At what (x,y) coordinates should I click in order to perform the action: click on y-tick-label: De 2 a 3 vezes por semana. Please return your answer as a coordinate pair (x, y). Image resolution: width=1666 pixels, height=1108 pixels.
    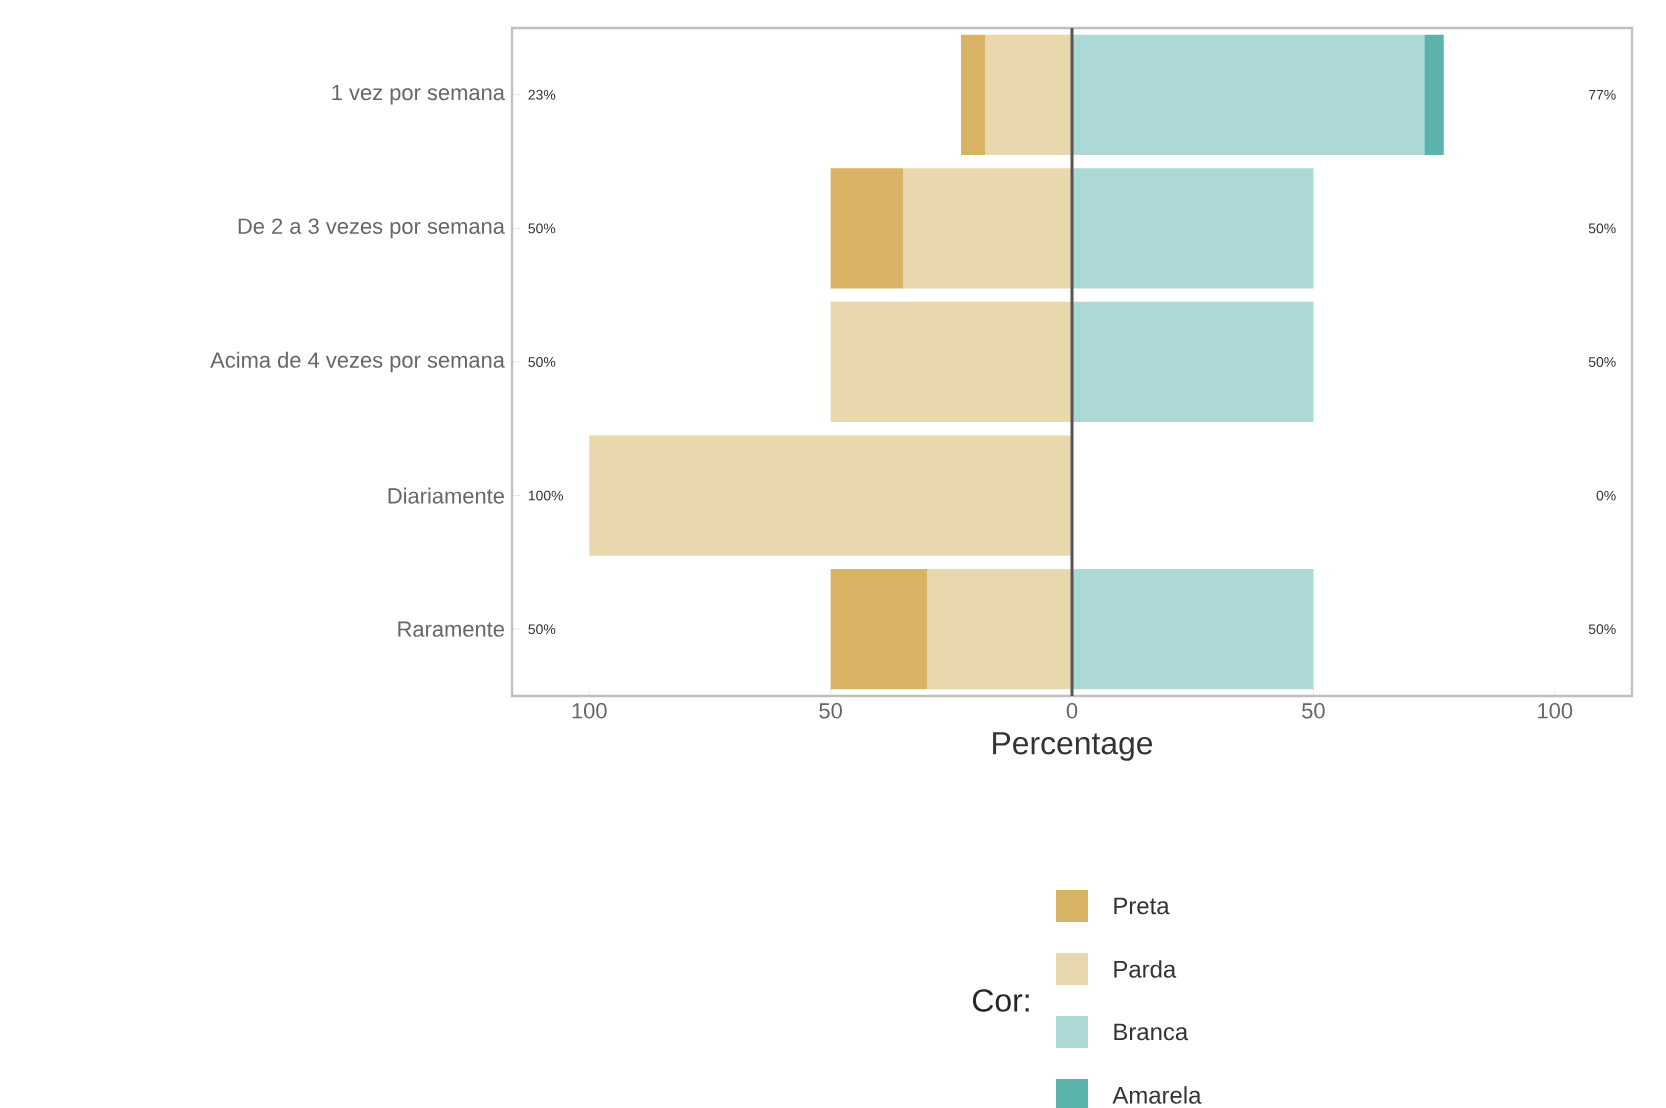
    Looking at the image, I should click on (371, 228).